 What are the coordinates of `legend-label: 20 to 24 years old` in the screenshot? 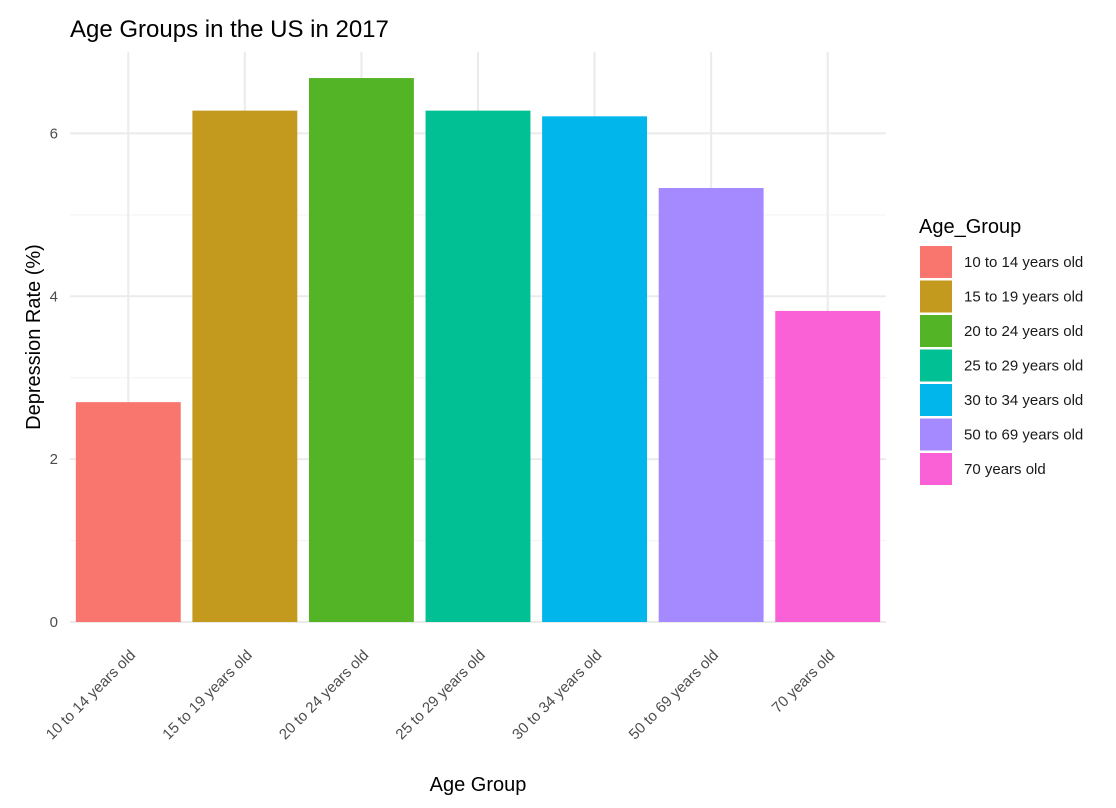 It's located at (1023, 331).